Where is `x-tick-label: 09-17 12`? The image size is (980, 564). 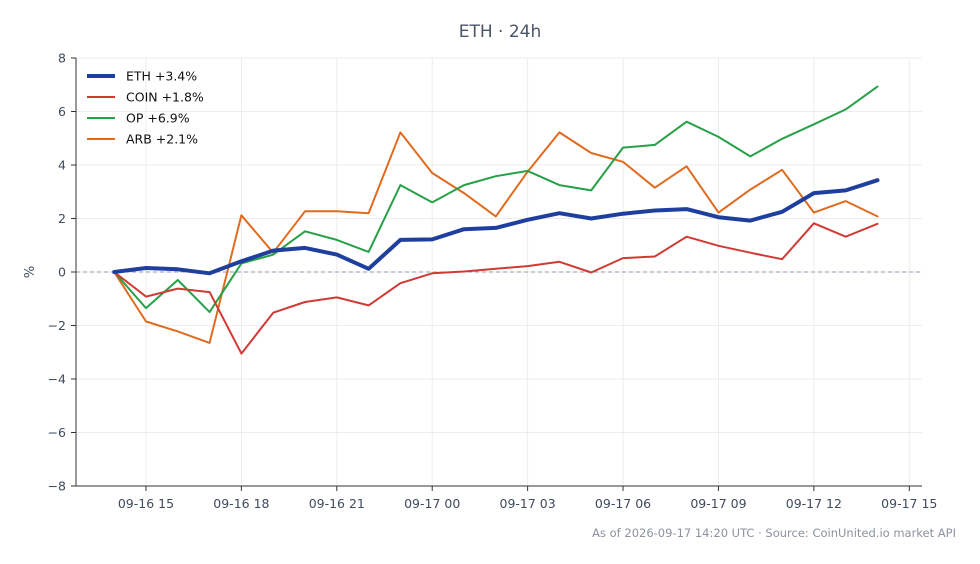
x-tick-label: 09-17 12 is located at coordinates (814, 503).